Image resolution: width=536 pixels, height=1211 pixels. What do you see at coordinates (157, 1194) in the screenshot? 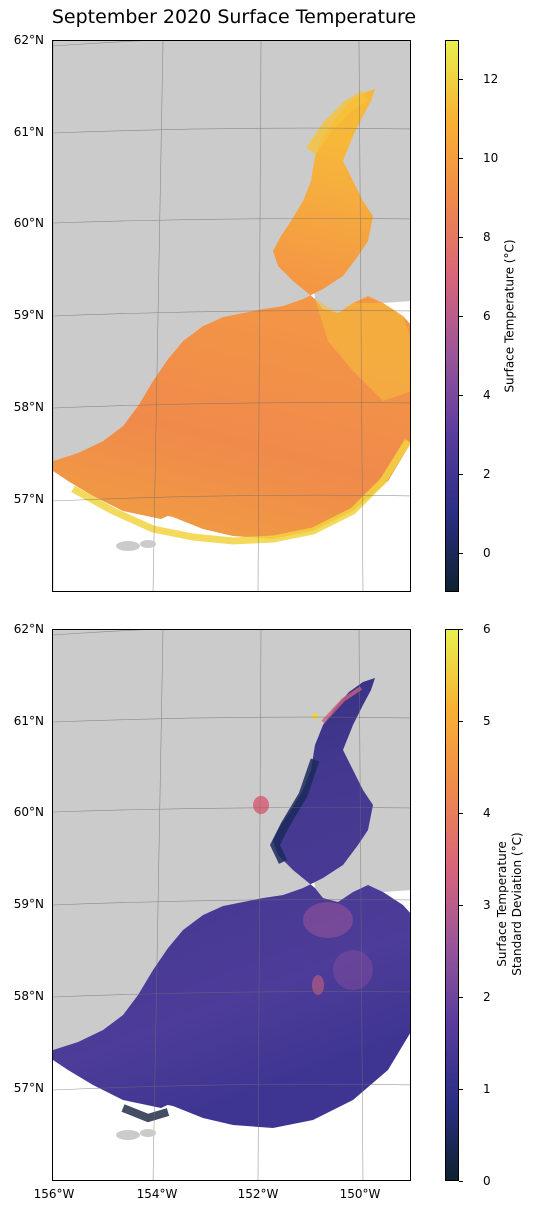
I see `lon-tick: 154°W` at bounding box center [157, 1194].